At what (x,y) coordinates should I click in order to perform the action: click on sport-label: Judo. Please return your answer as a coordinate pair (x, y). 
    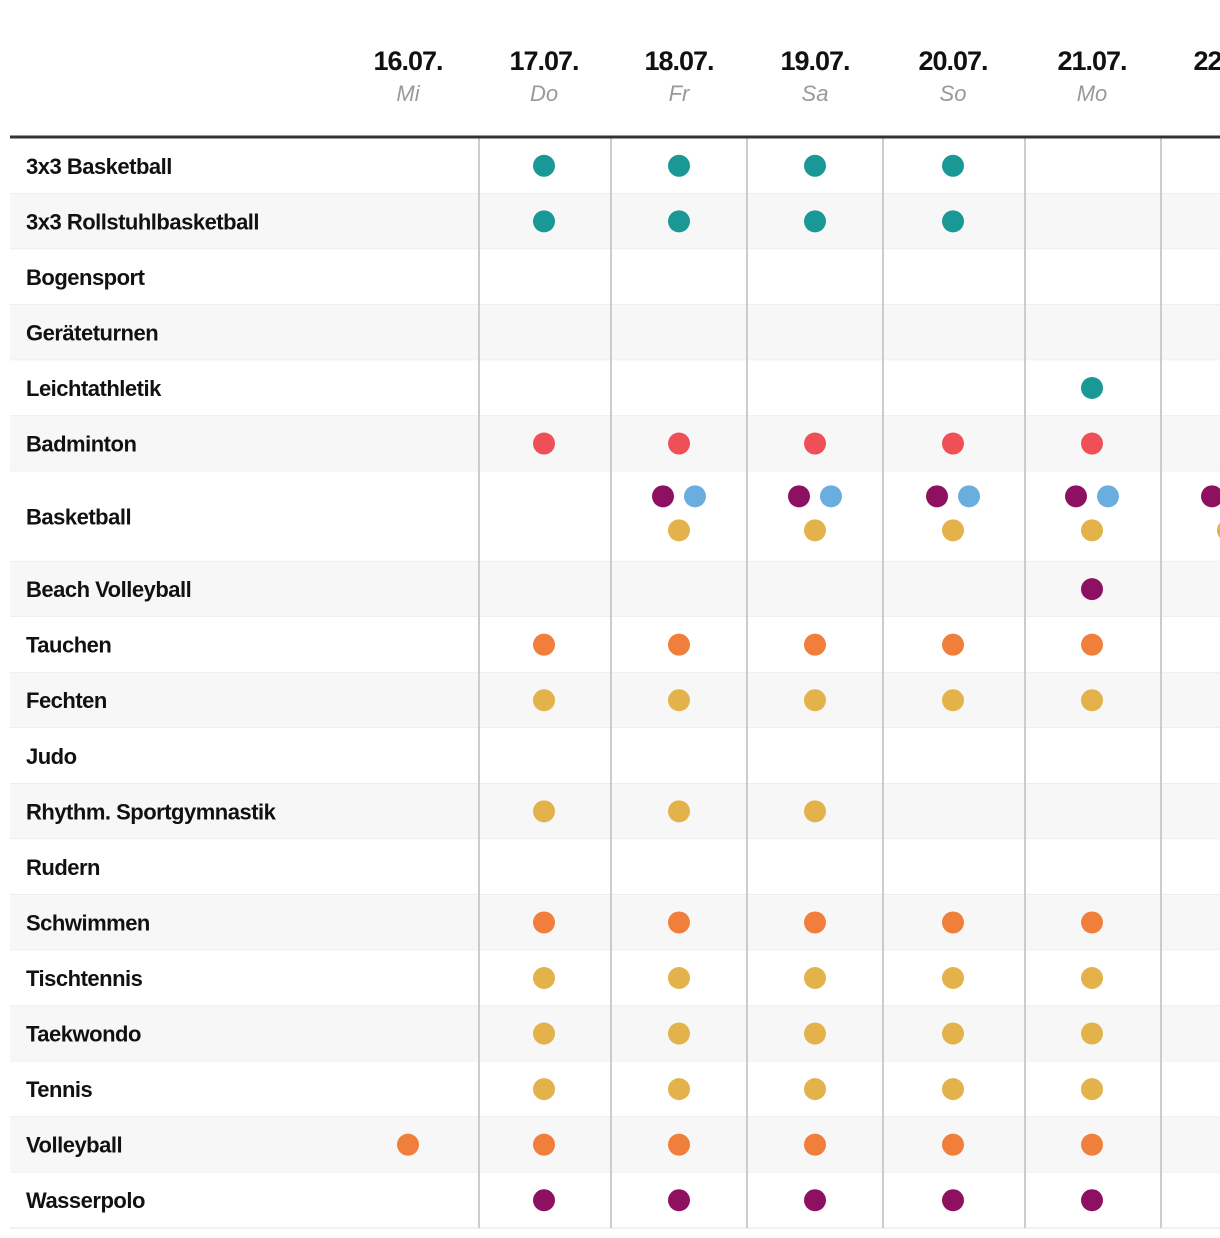
    Looking at the image, I should click on (51, 756).